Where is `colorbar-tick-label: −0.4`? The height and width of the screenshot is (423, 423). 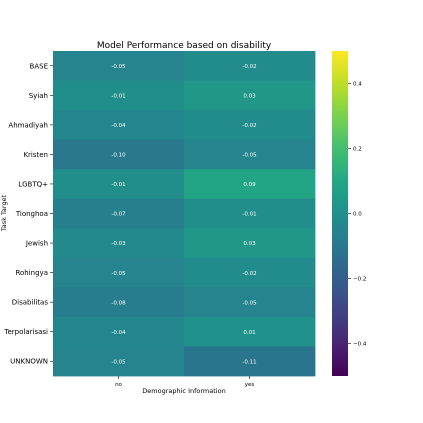
colorbar-tick-label: −0.4 is located at coordinates (360, 345).